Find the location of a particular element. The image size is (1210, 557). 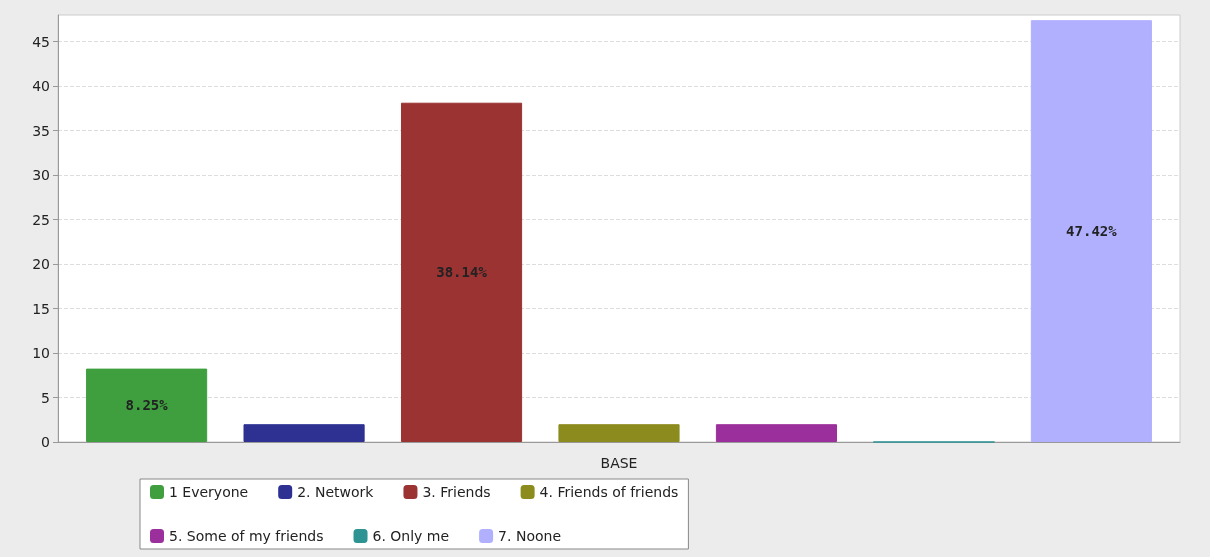

legend-label: 6. Only me is located at coordinates (411, 536).